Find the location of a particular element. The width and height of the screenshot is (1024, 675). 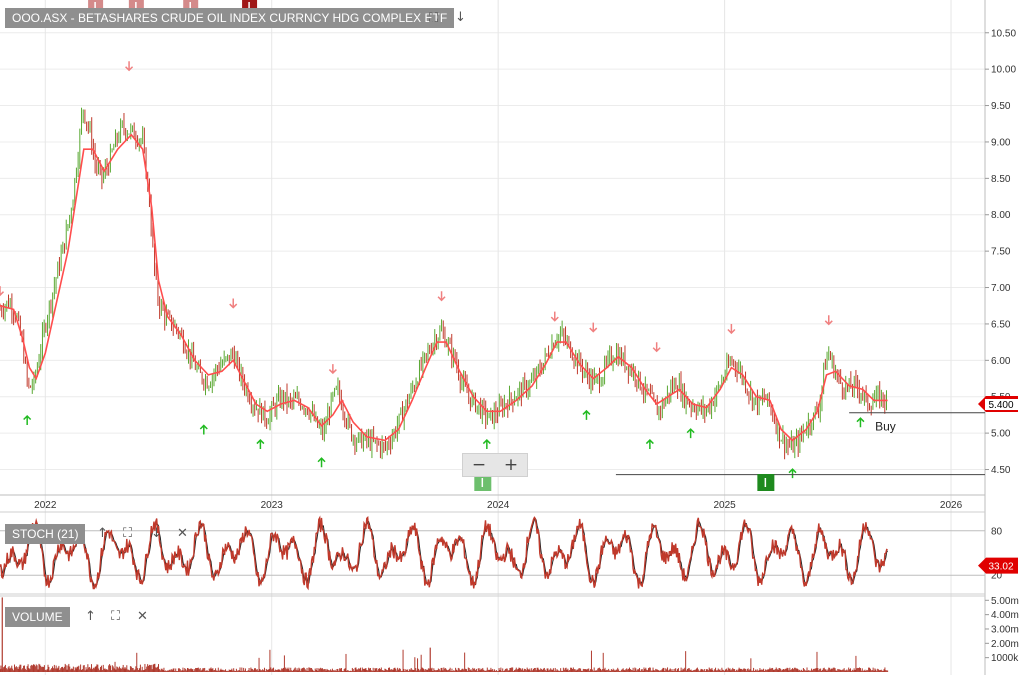

stoch-tag-value: 33.02 is located at coordinates (1000, 567).